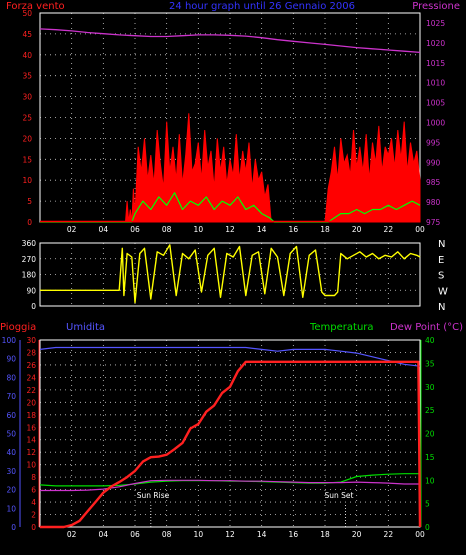  What do you see at coordinates (167, 534) in the screenshot?
I see `climate-x-tick-label: 08` at bounding box center [167, 534].